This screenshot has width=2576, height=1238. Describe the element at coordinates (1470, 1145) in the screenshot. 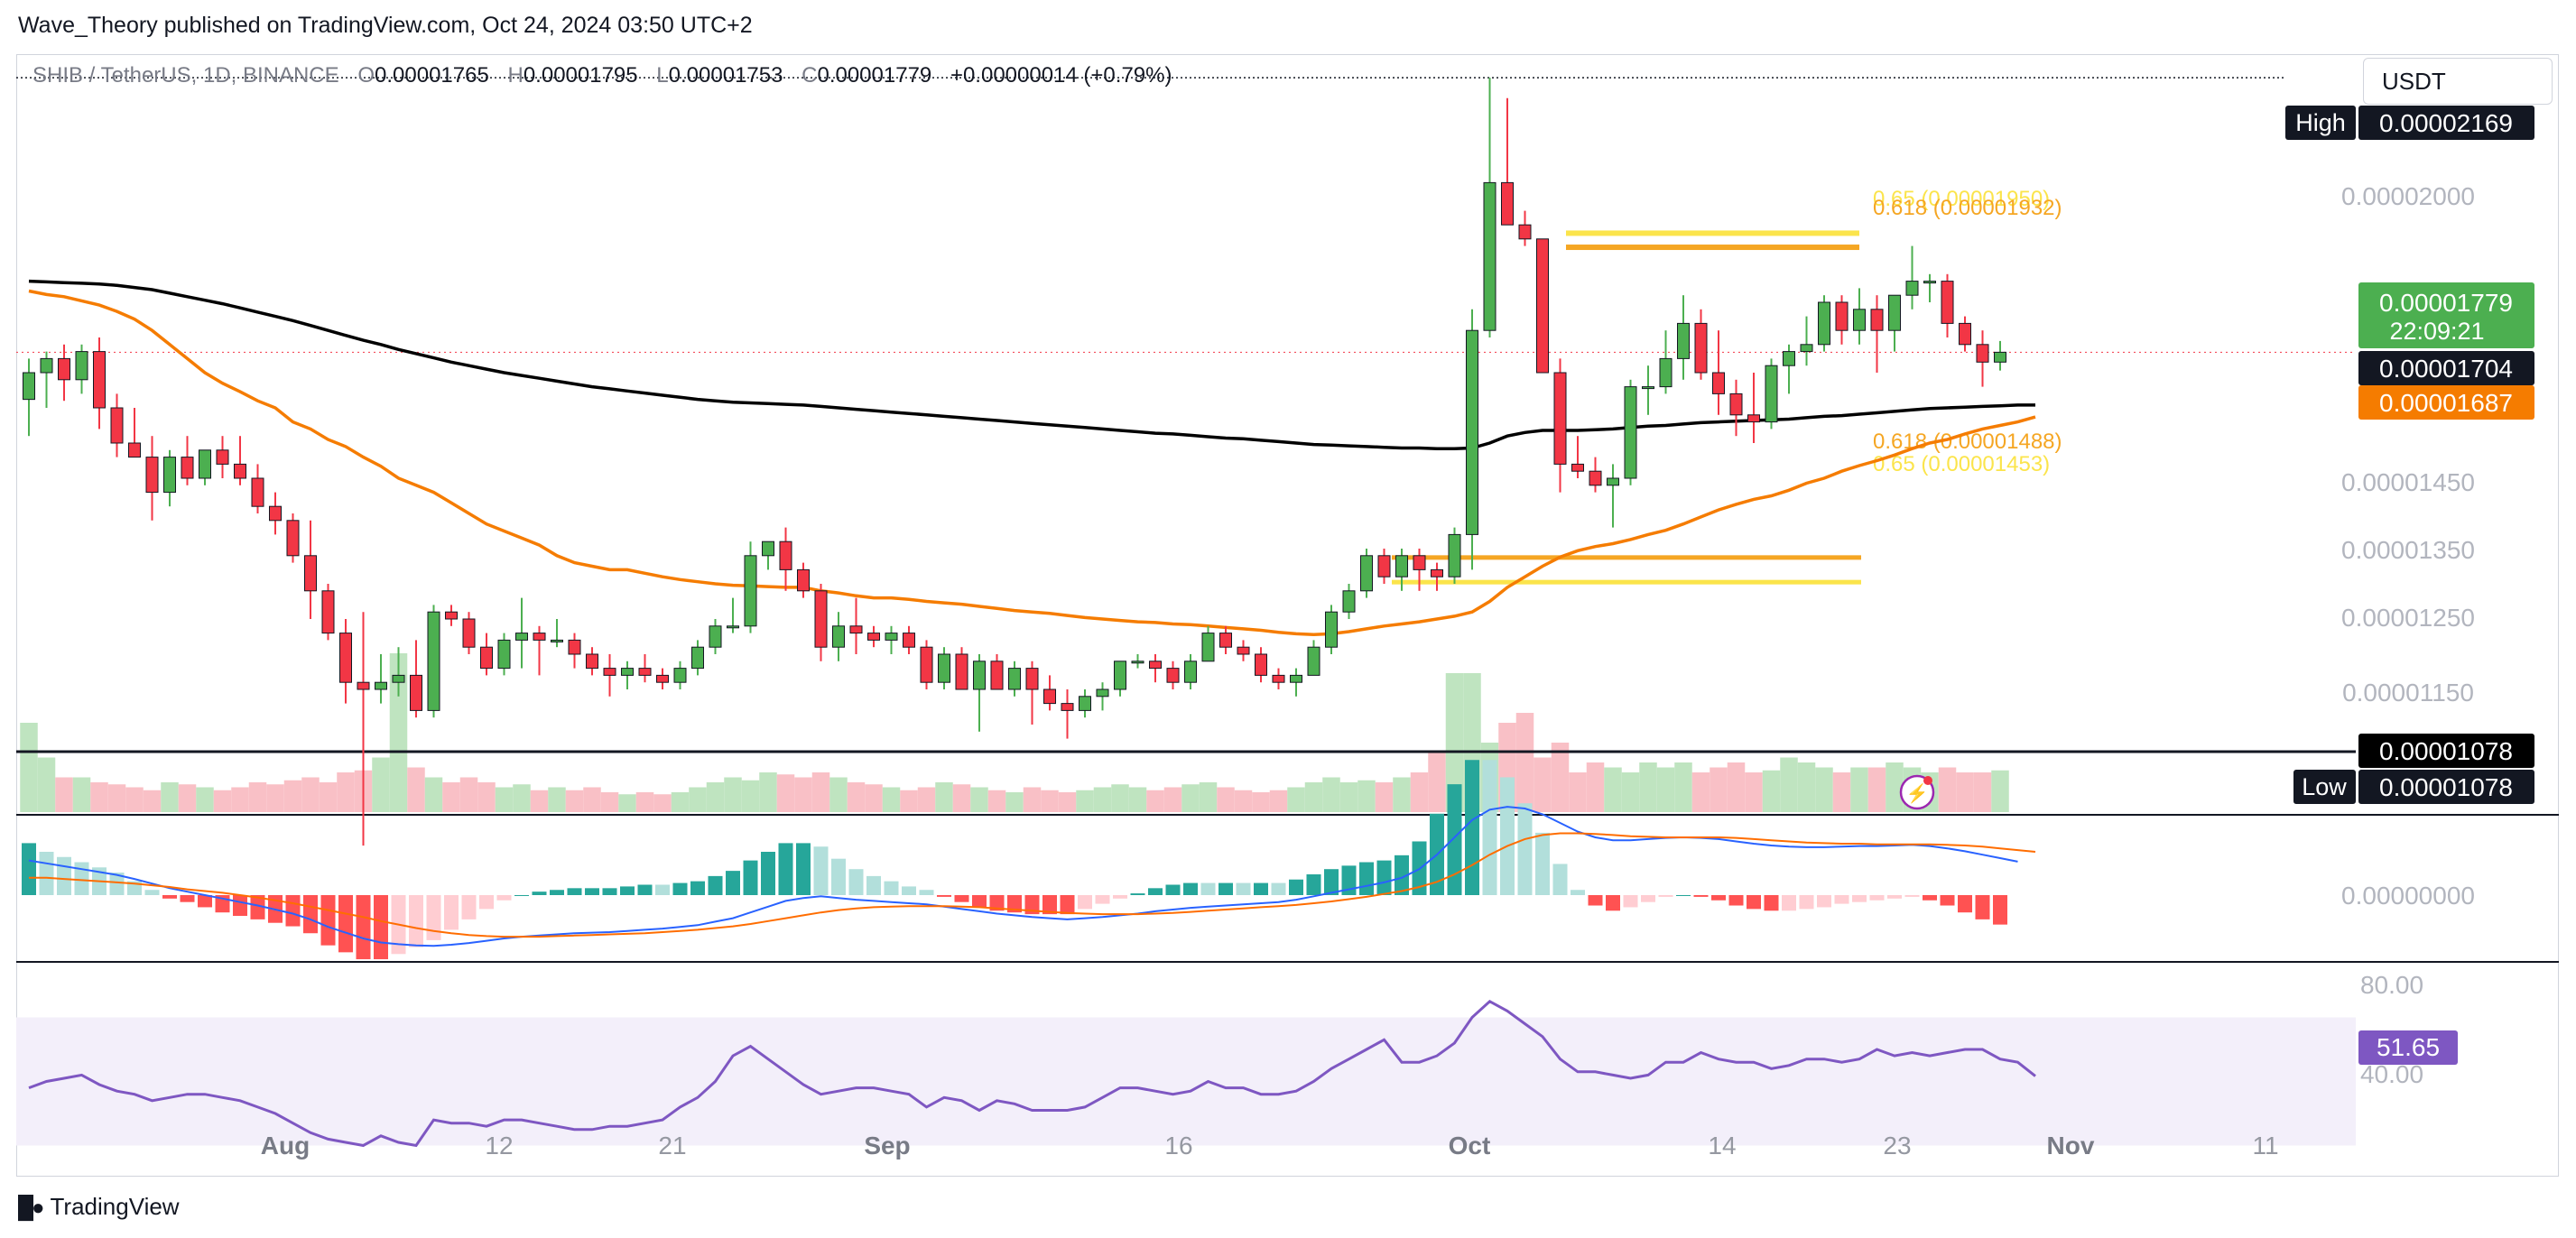

I see `time-tick-label: Oct` at that location.